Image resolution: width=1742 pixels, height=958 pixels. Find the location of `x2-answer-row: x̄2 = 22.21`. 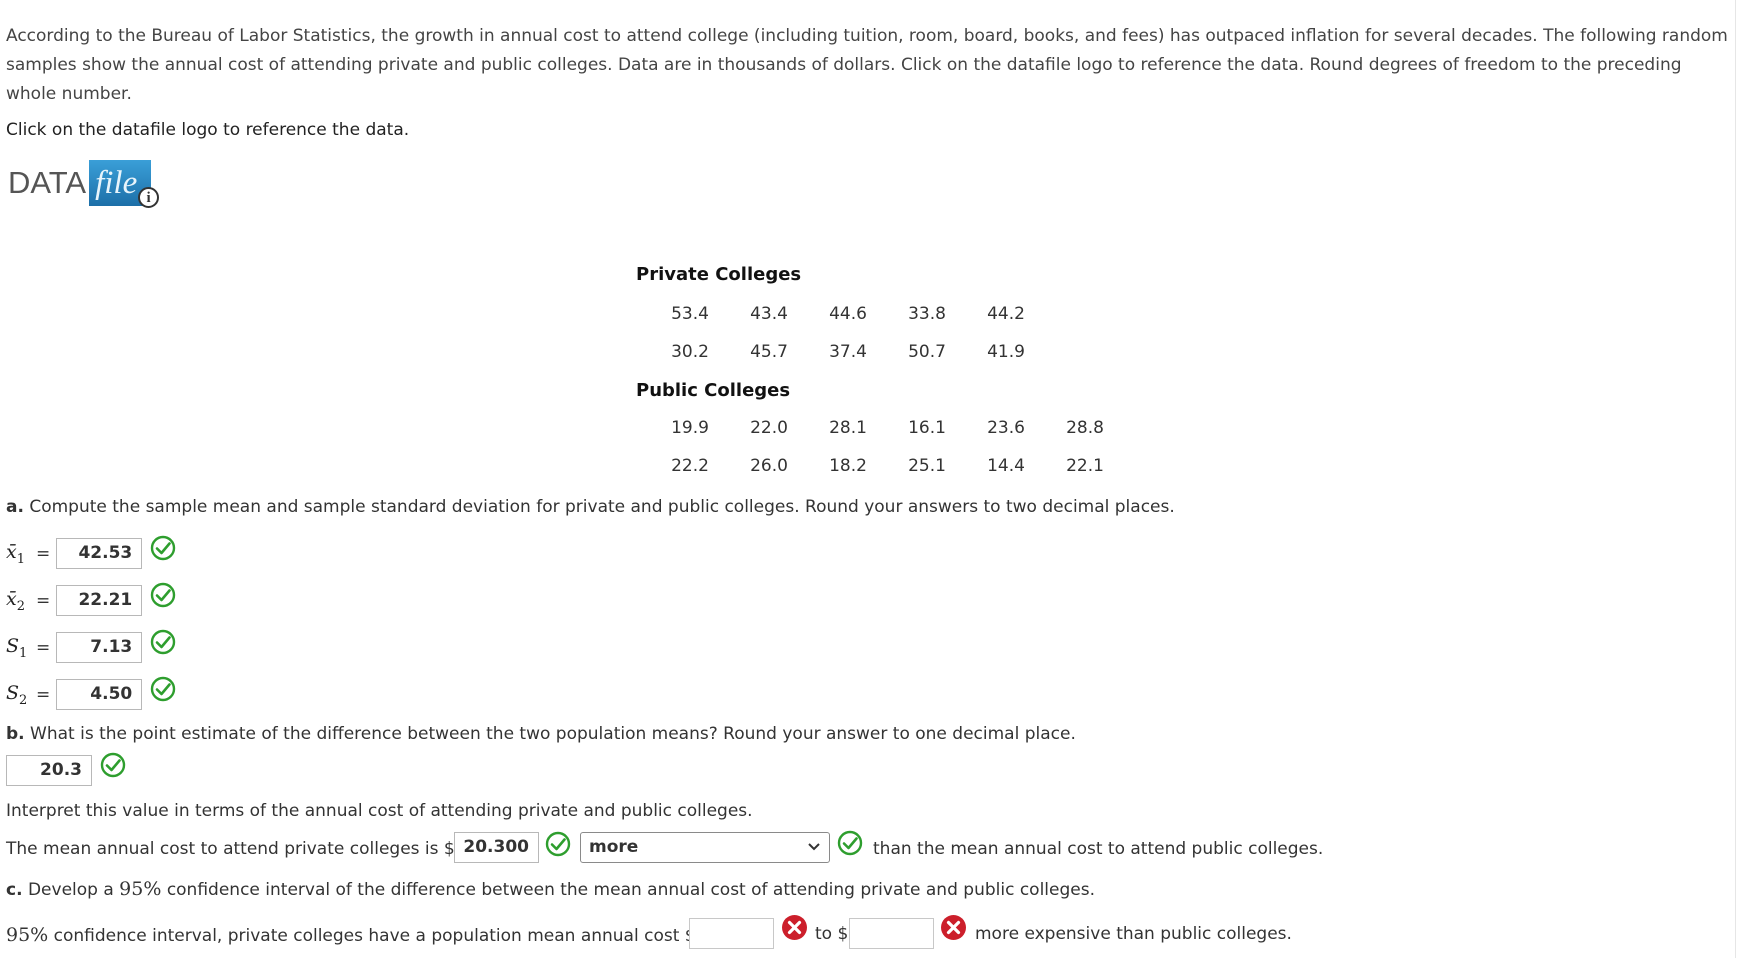

x2-answer-row: x̄2 = 22.21 is located at coordinates (91, 599).